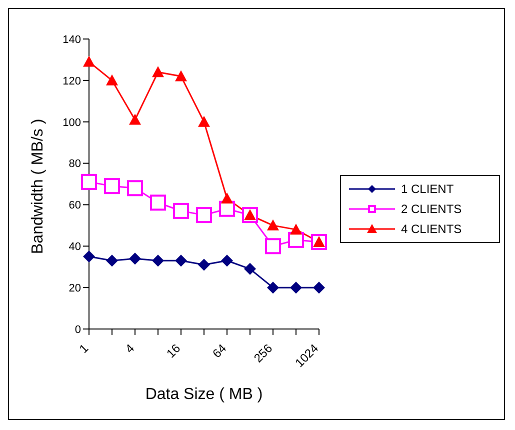 This screenshot has height=430, width=515. I want to click on y-tick-label: 40, so click(74, 247).